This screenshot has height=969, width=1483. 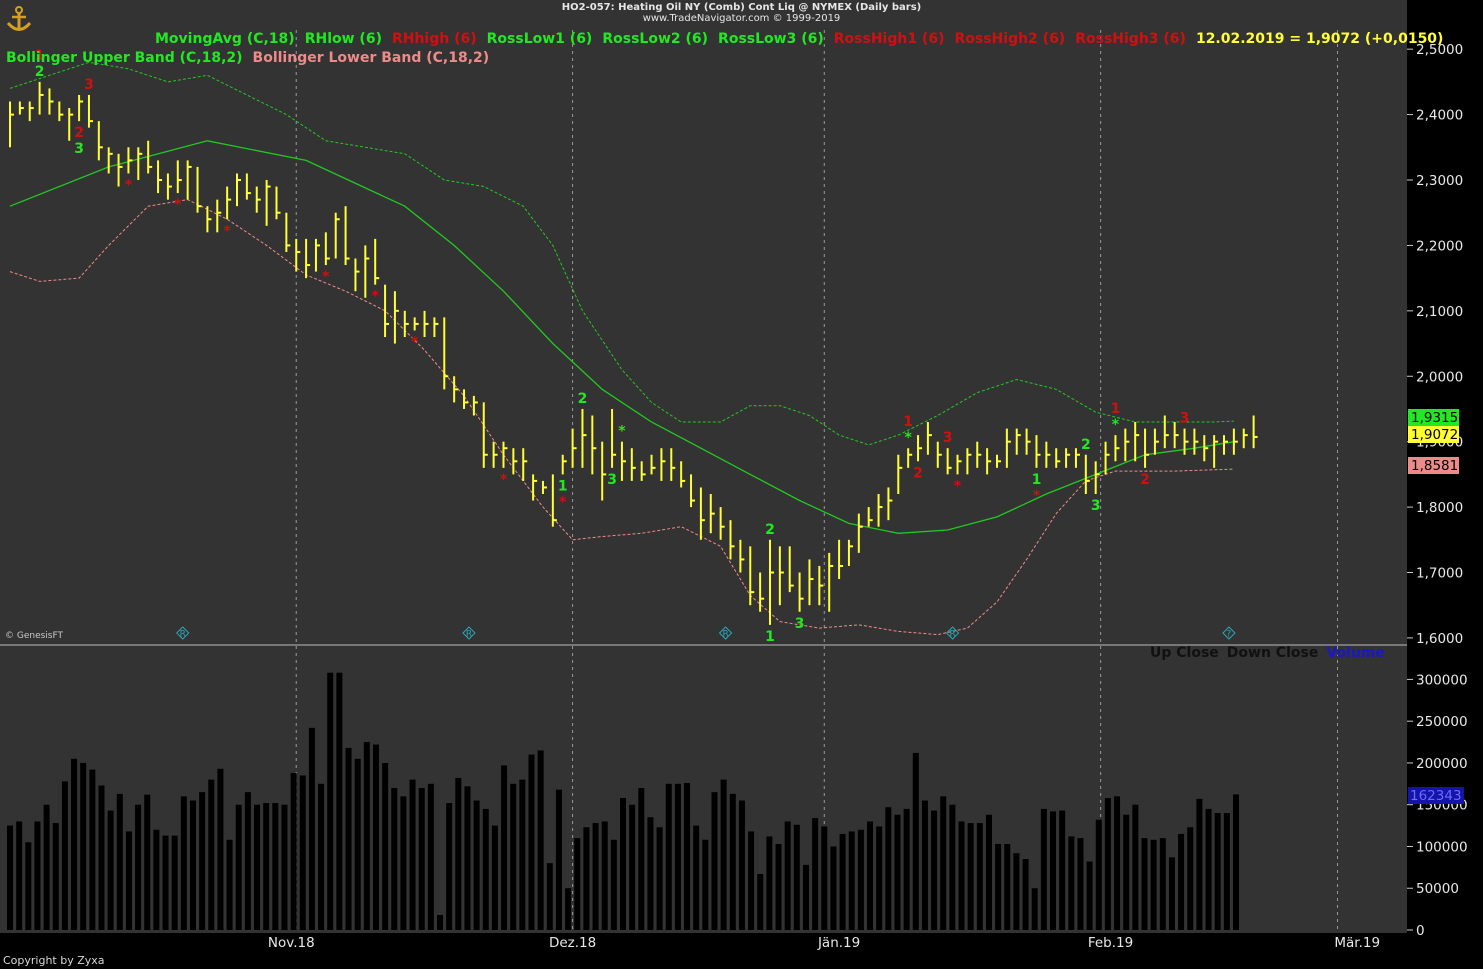 What do you see at coordinates (918, 473) in the screenshot?
I see `ross-marker: 2` at bounding box center [918, 473].